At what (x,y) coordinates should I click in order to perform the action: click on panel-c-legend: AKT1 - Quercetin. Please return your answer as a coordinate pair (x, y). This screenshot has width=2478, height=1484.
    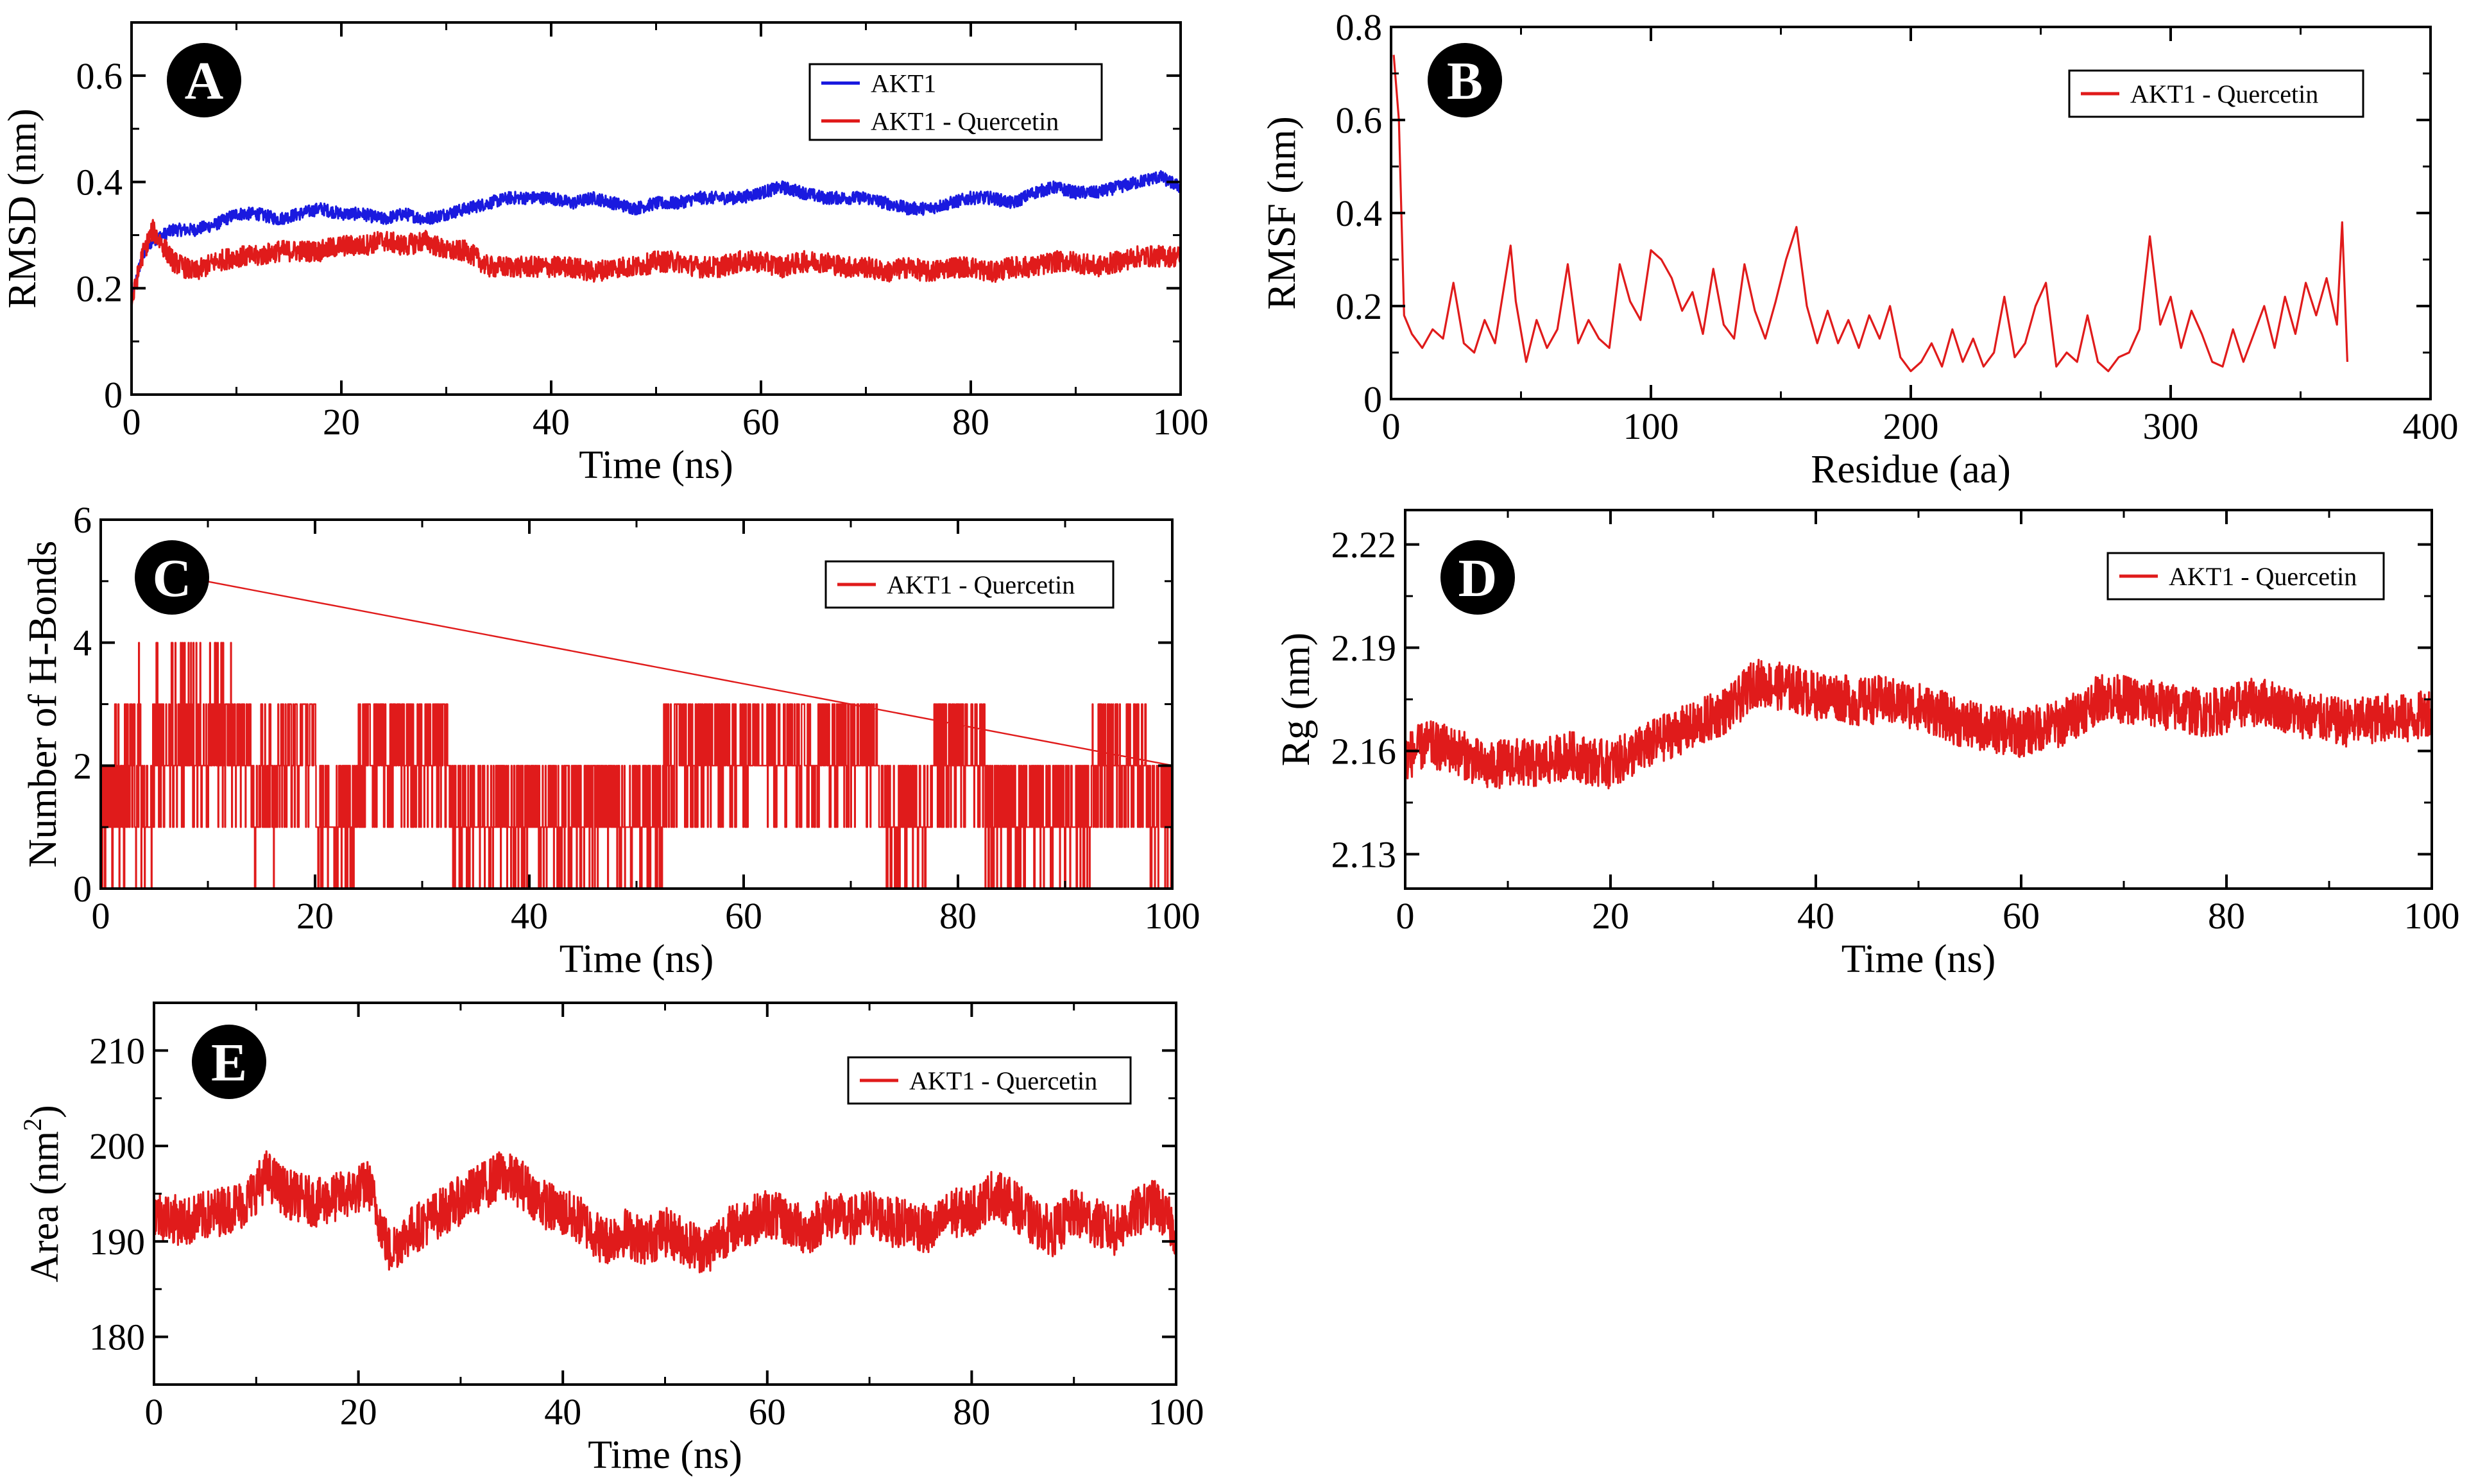
    Looking at the image, I should click on (970, 585).